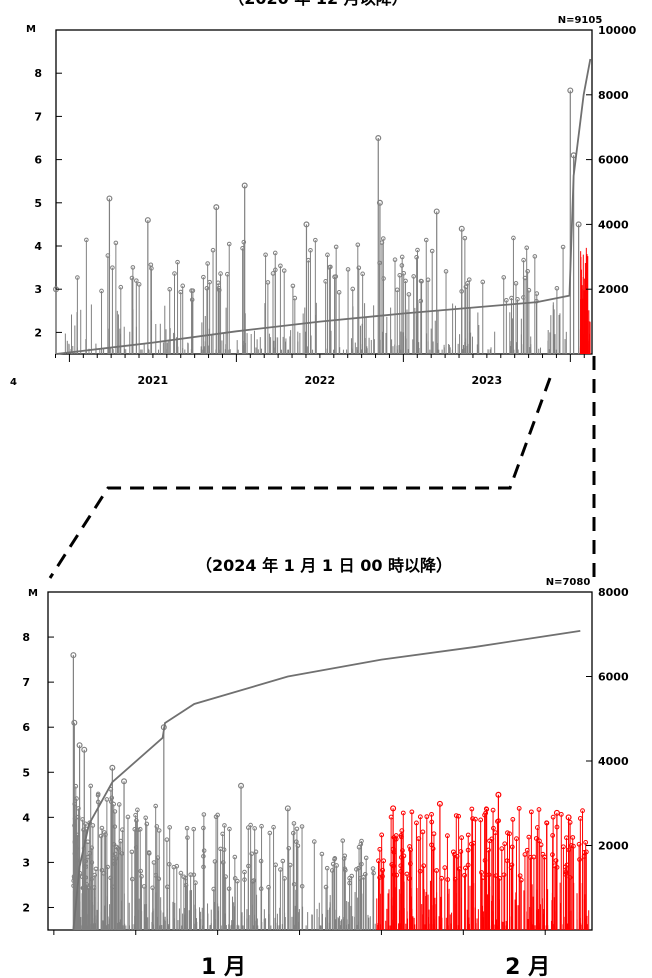 The height and width of the screenshot is (978, 652). Describe the element at coordinates (223, 966) in the screenshot. I see `bottom-x-tick-label: 1 月` at that location.